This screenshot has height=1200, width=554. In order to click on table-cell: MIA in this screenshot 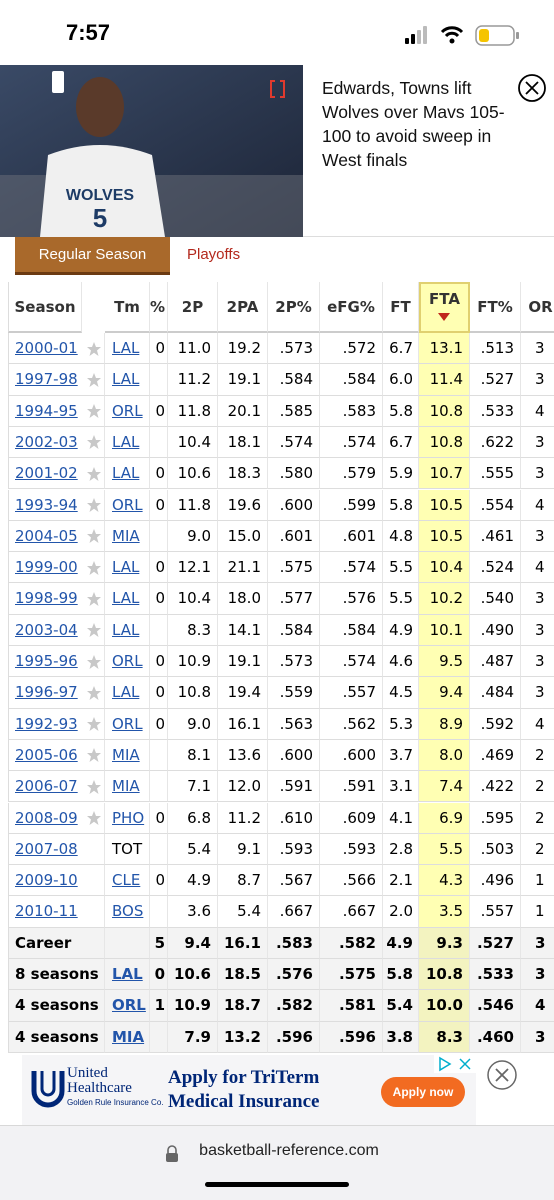, I will do `click(127, 787)`.